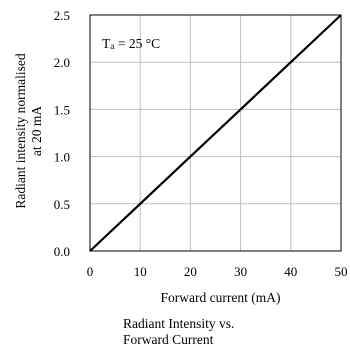 Image resolution: width=350 pixels, height=352 pixels. Describe the element at coordinates (20, 130) in the screenshot. I see `y-axis-label-line-1: Radiant intensity normalised` at that location.